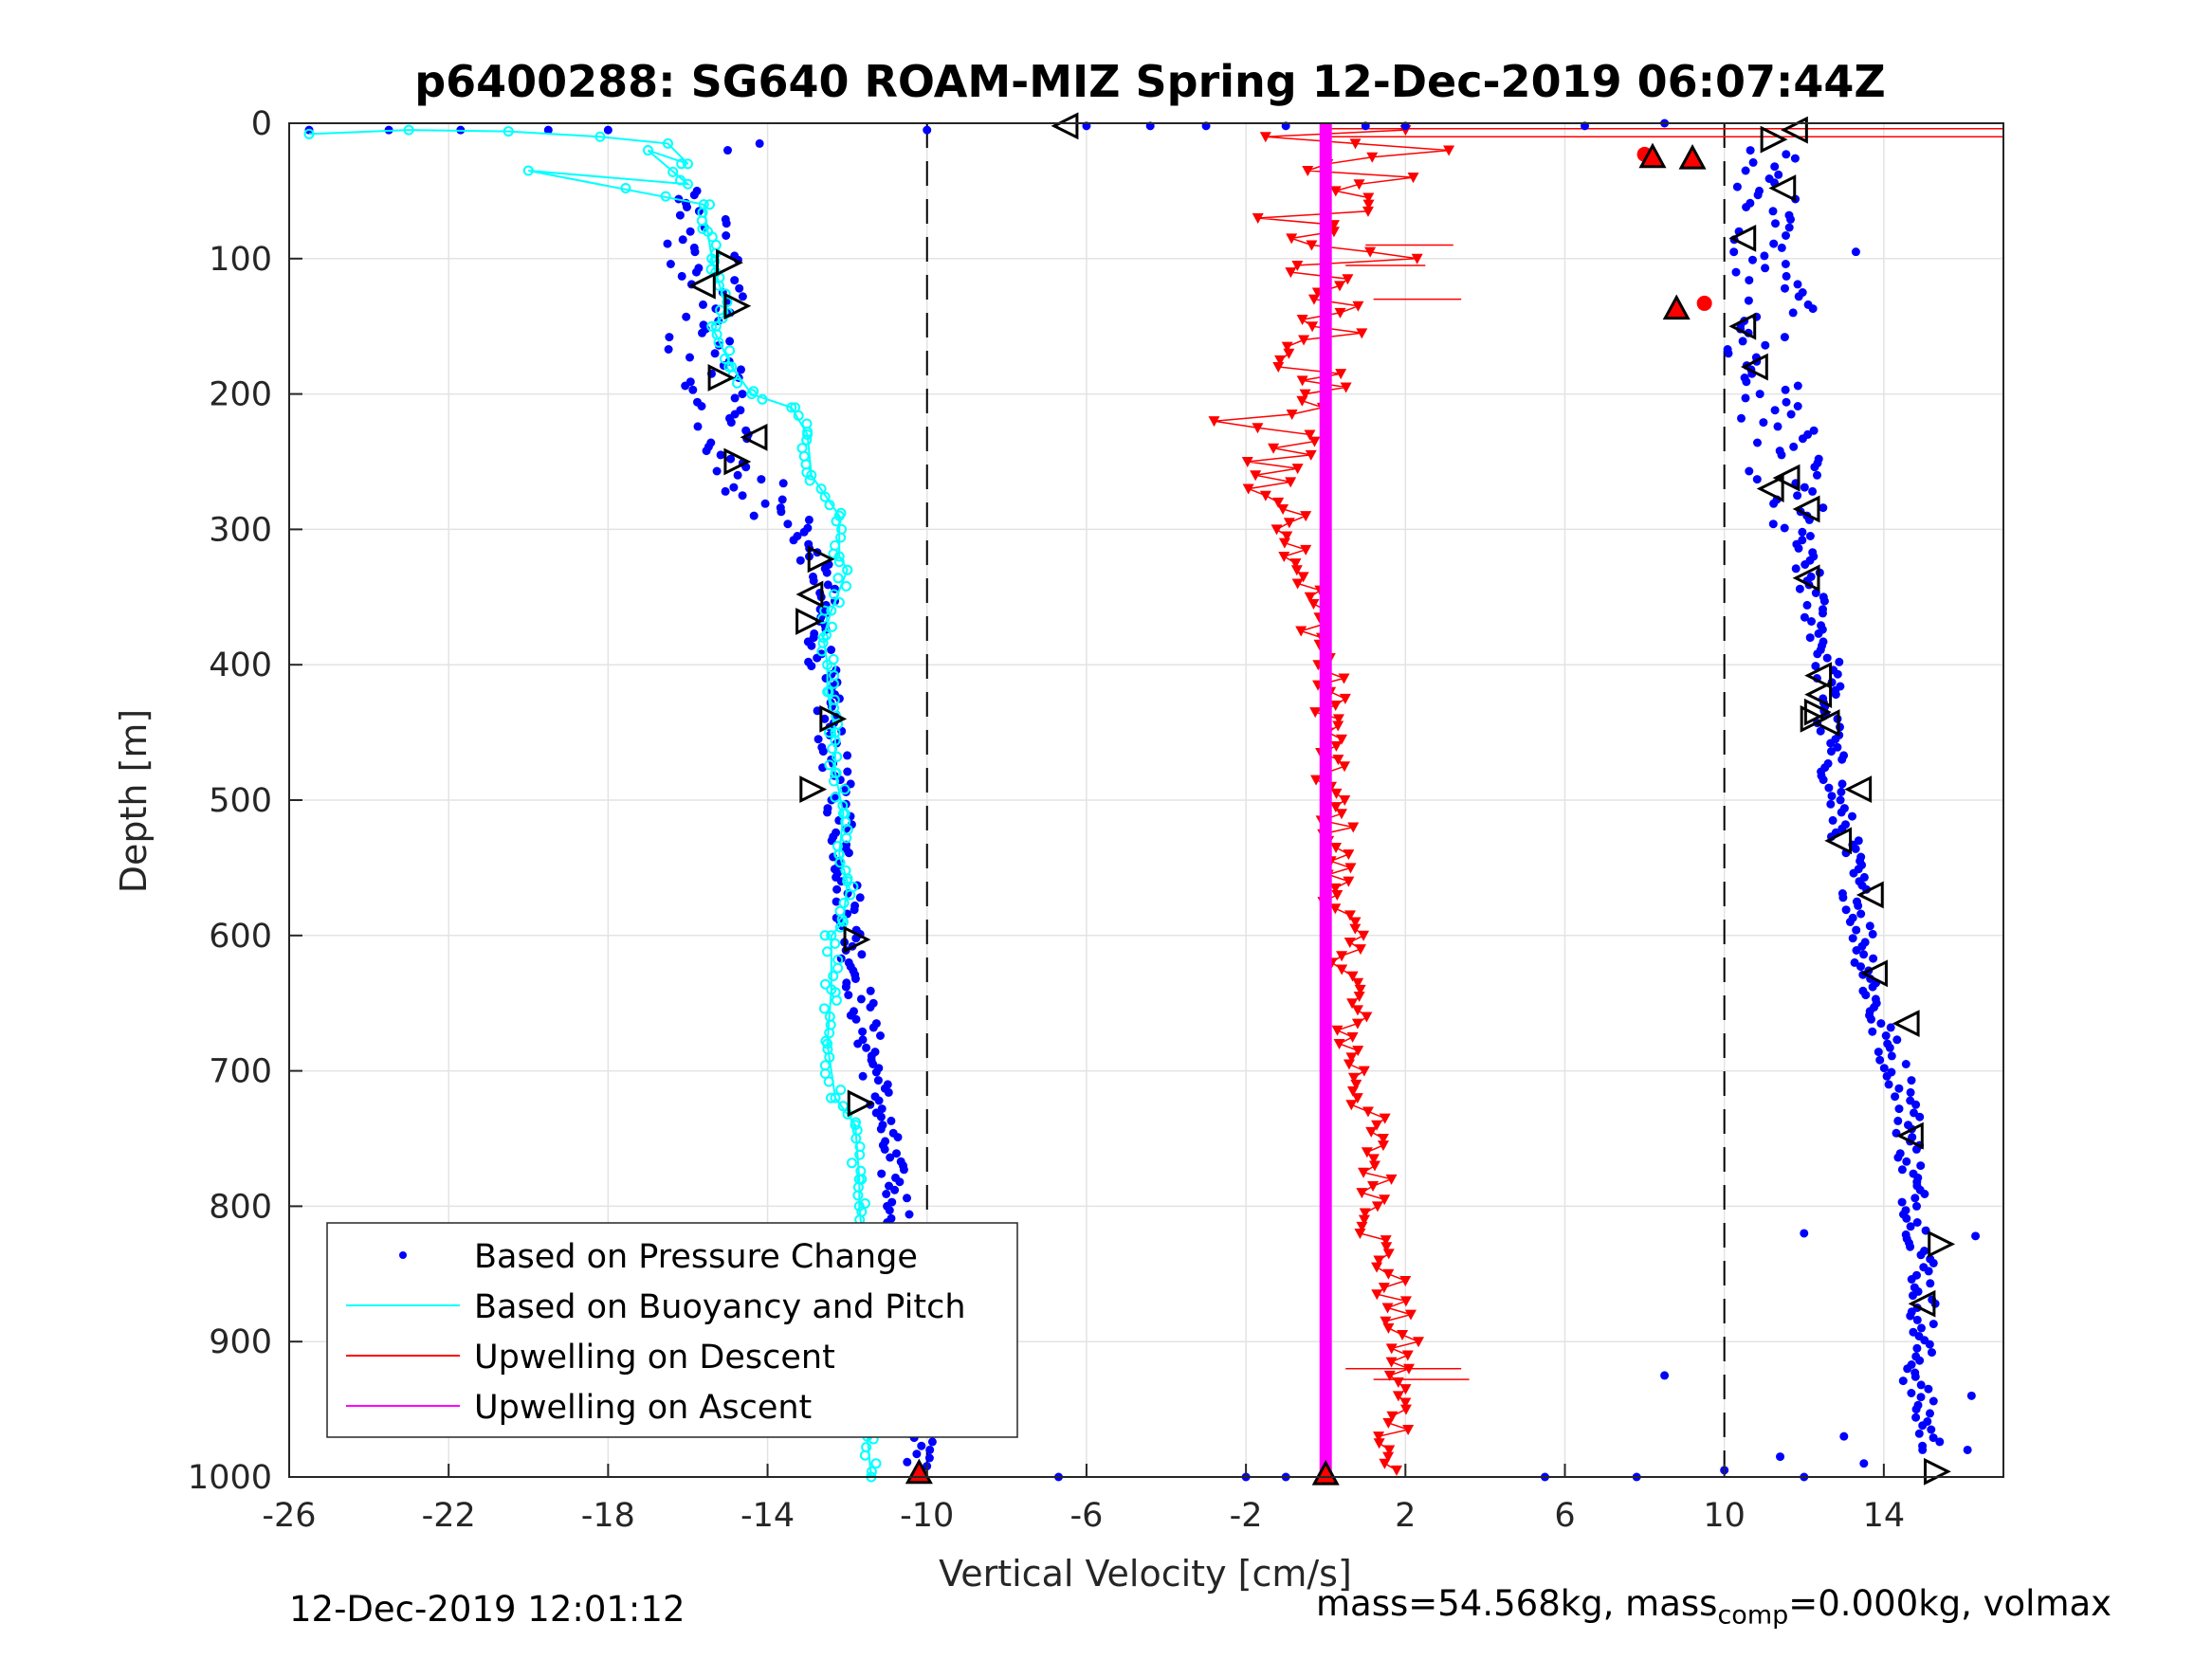 The image size is (2212, 1659). What do you see at coordinates (1724, 1516) in the screenshot?
I see `x-tick-label: 10` at bounding box center [1724, 1516].